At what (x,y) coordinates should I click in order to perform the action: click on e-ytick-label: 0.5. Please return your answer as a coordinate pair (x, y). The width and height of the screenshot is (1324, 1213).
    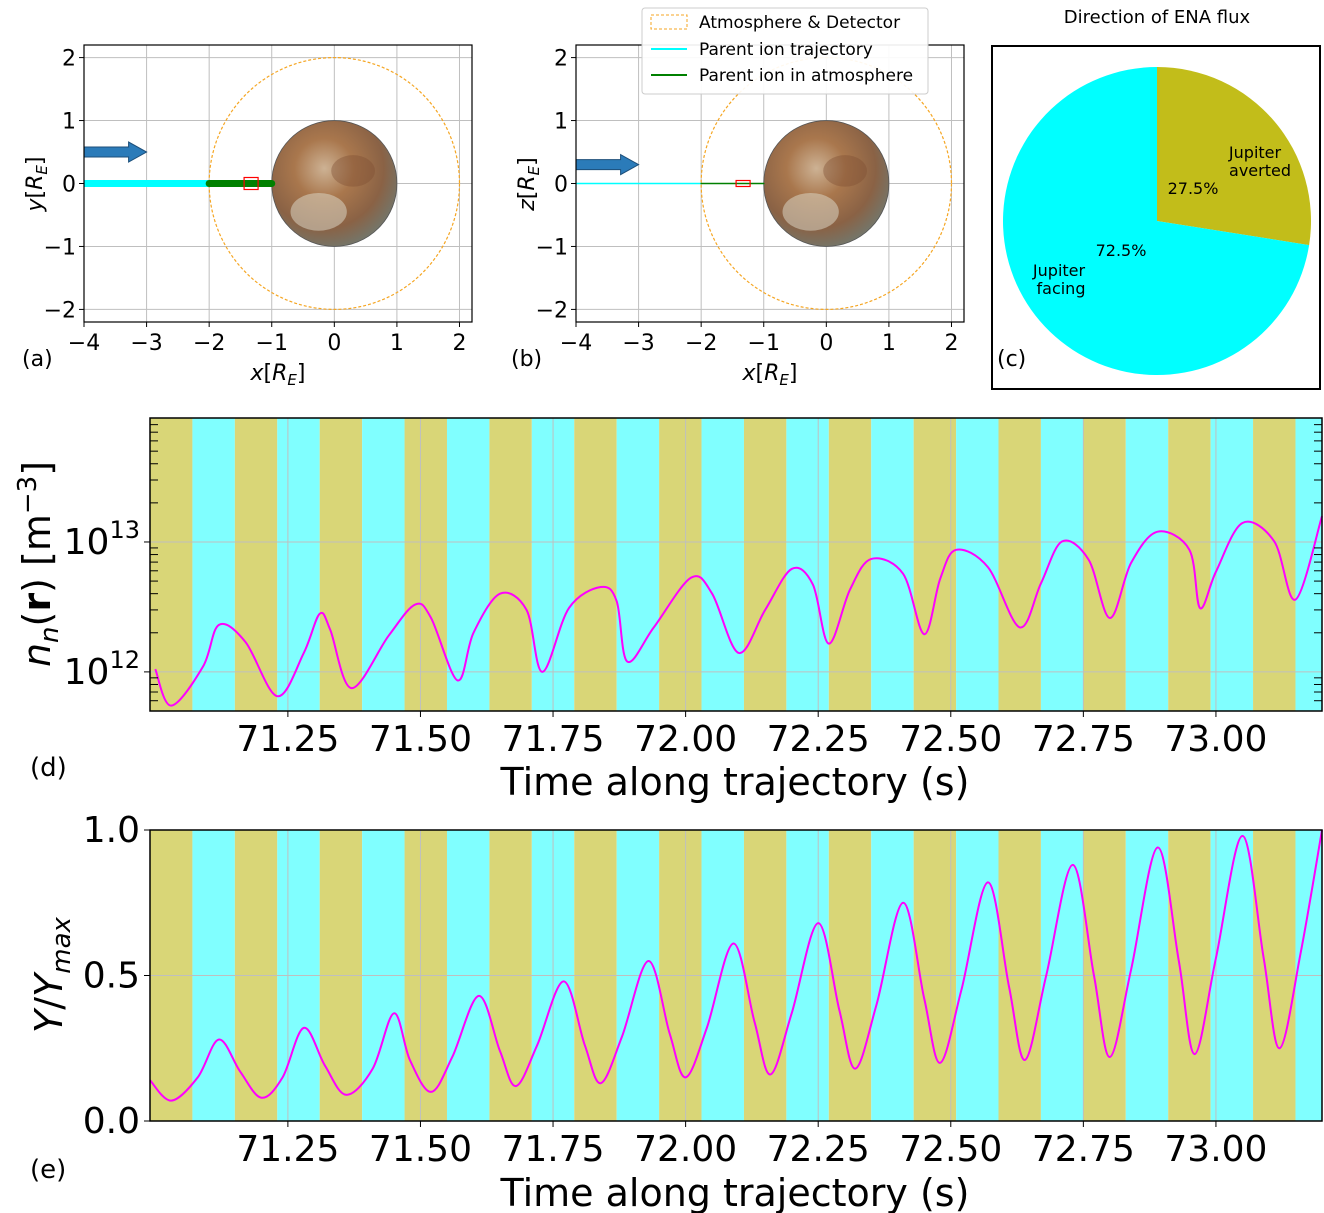
    Looking at the image, I should click on (111, 976).